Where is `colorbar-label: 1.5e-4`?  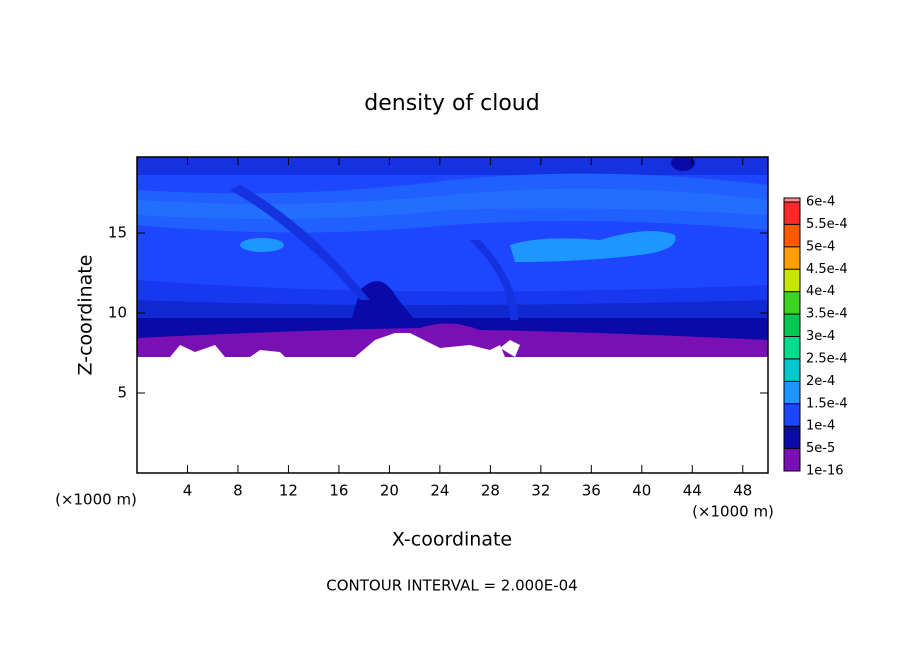
colorbar-label: 1.5e-4 is located at coordinates (827, 403).